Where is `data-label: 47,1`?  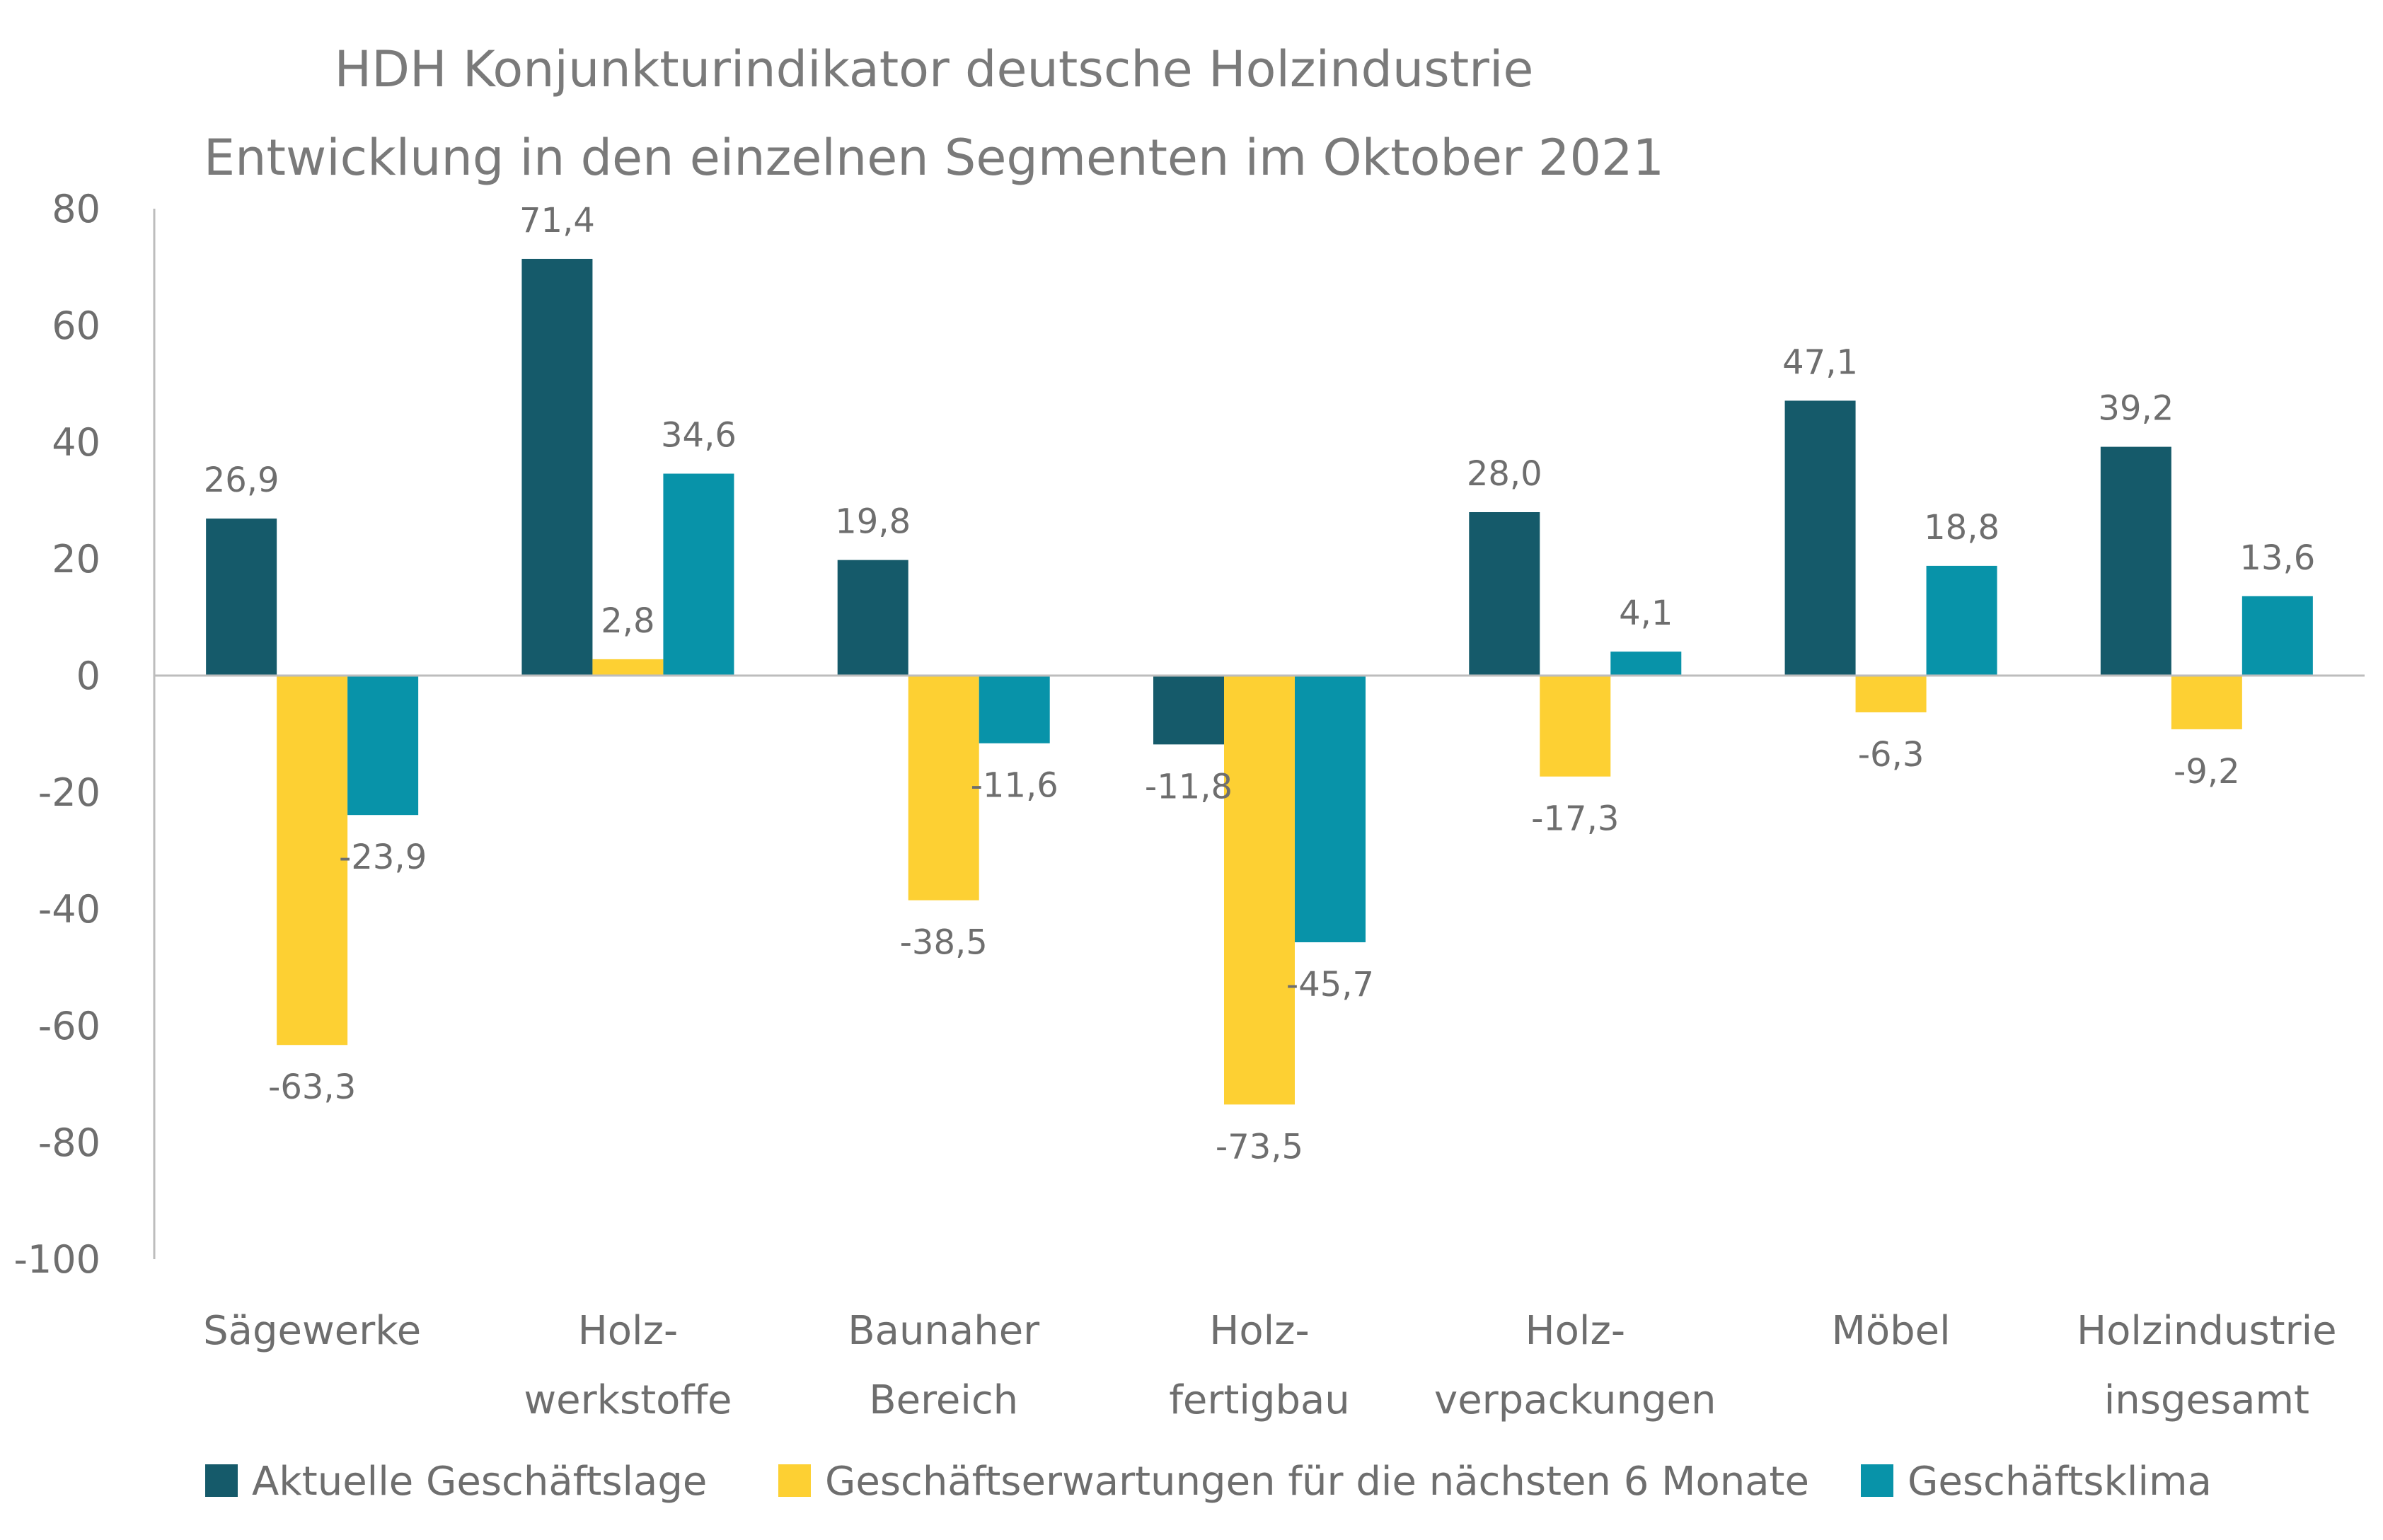 data-label: 47,1 is located at coordinates (1820, 362).